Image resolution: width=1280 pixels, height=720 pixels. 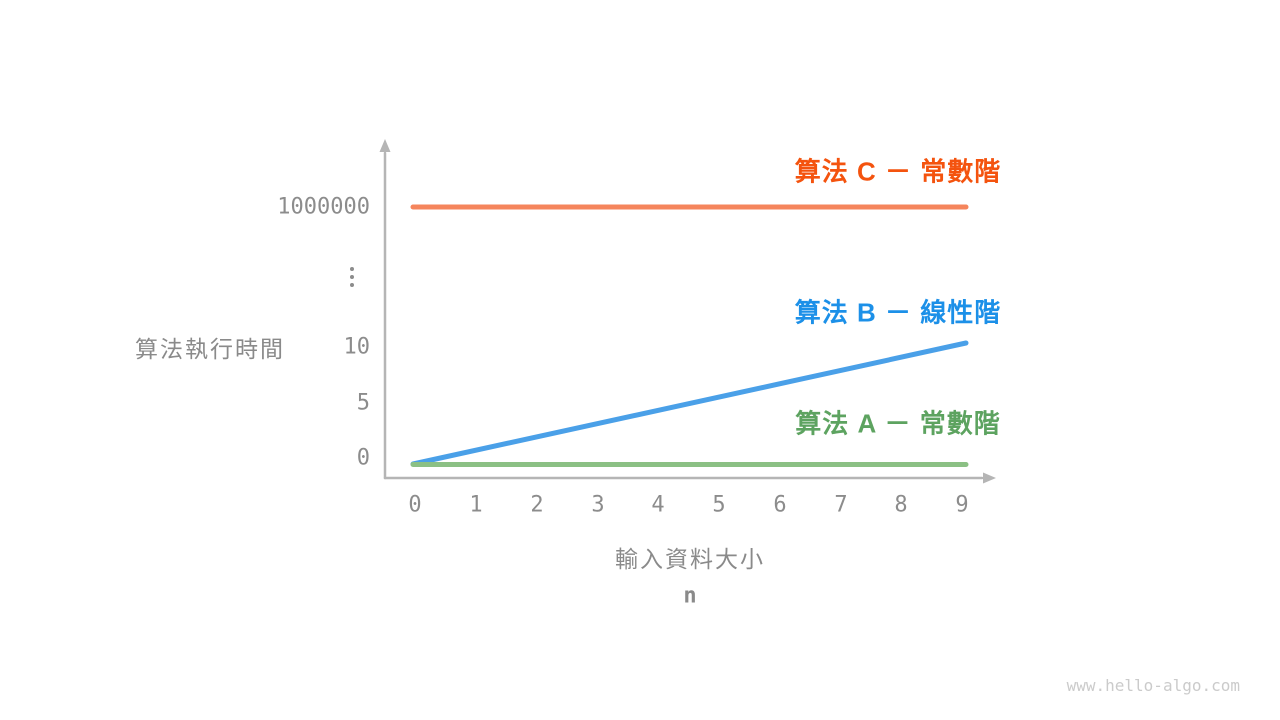 What do you see at coordinates (537, 505) in the screenshot?
I see `x-tick-label: 2` at bounding box center [537, 505].